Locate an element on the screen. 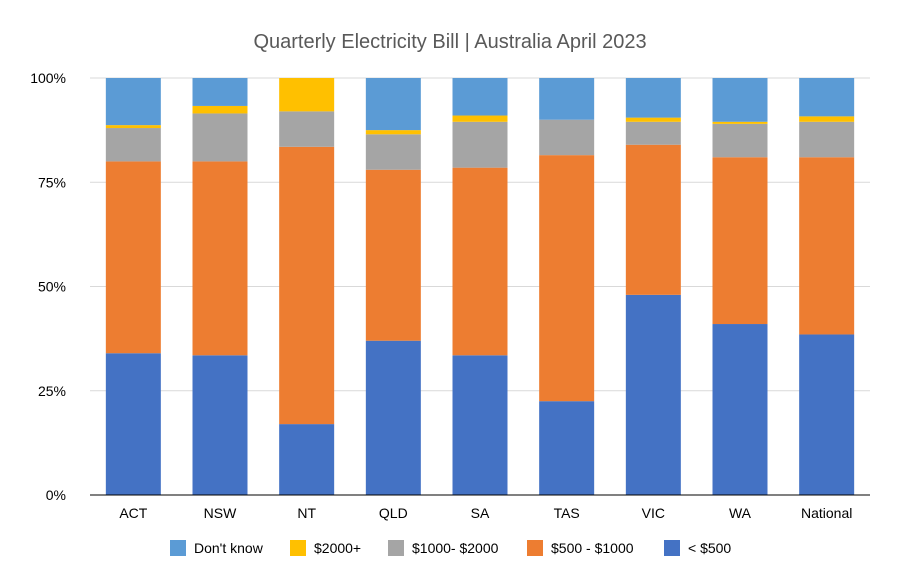 The image size is (900, 585). x-tick-label: VIC is located at coordinates (653, 513).